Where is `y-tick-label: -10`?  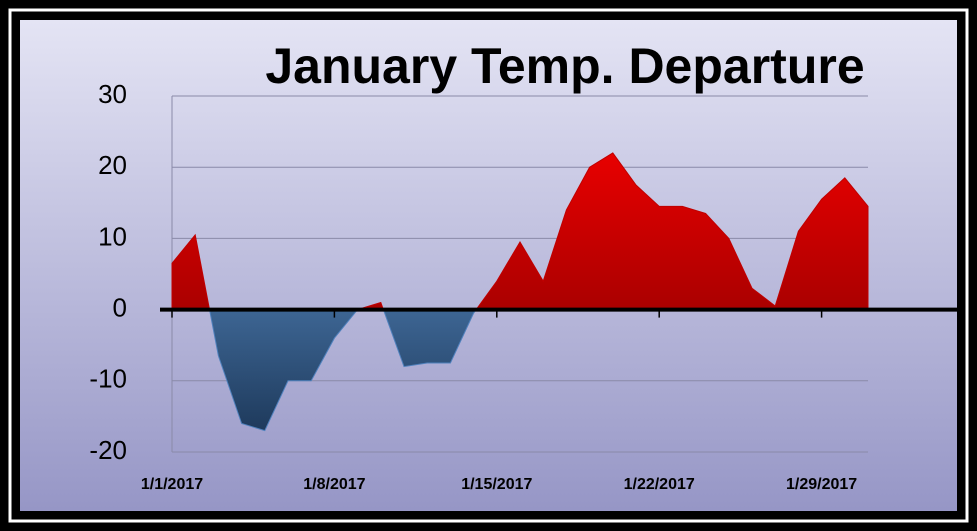 y-tick-label: -10 is located at coordinates (108, 379).